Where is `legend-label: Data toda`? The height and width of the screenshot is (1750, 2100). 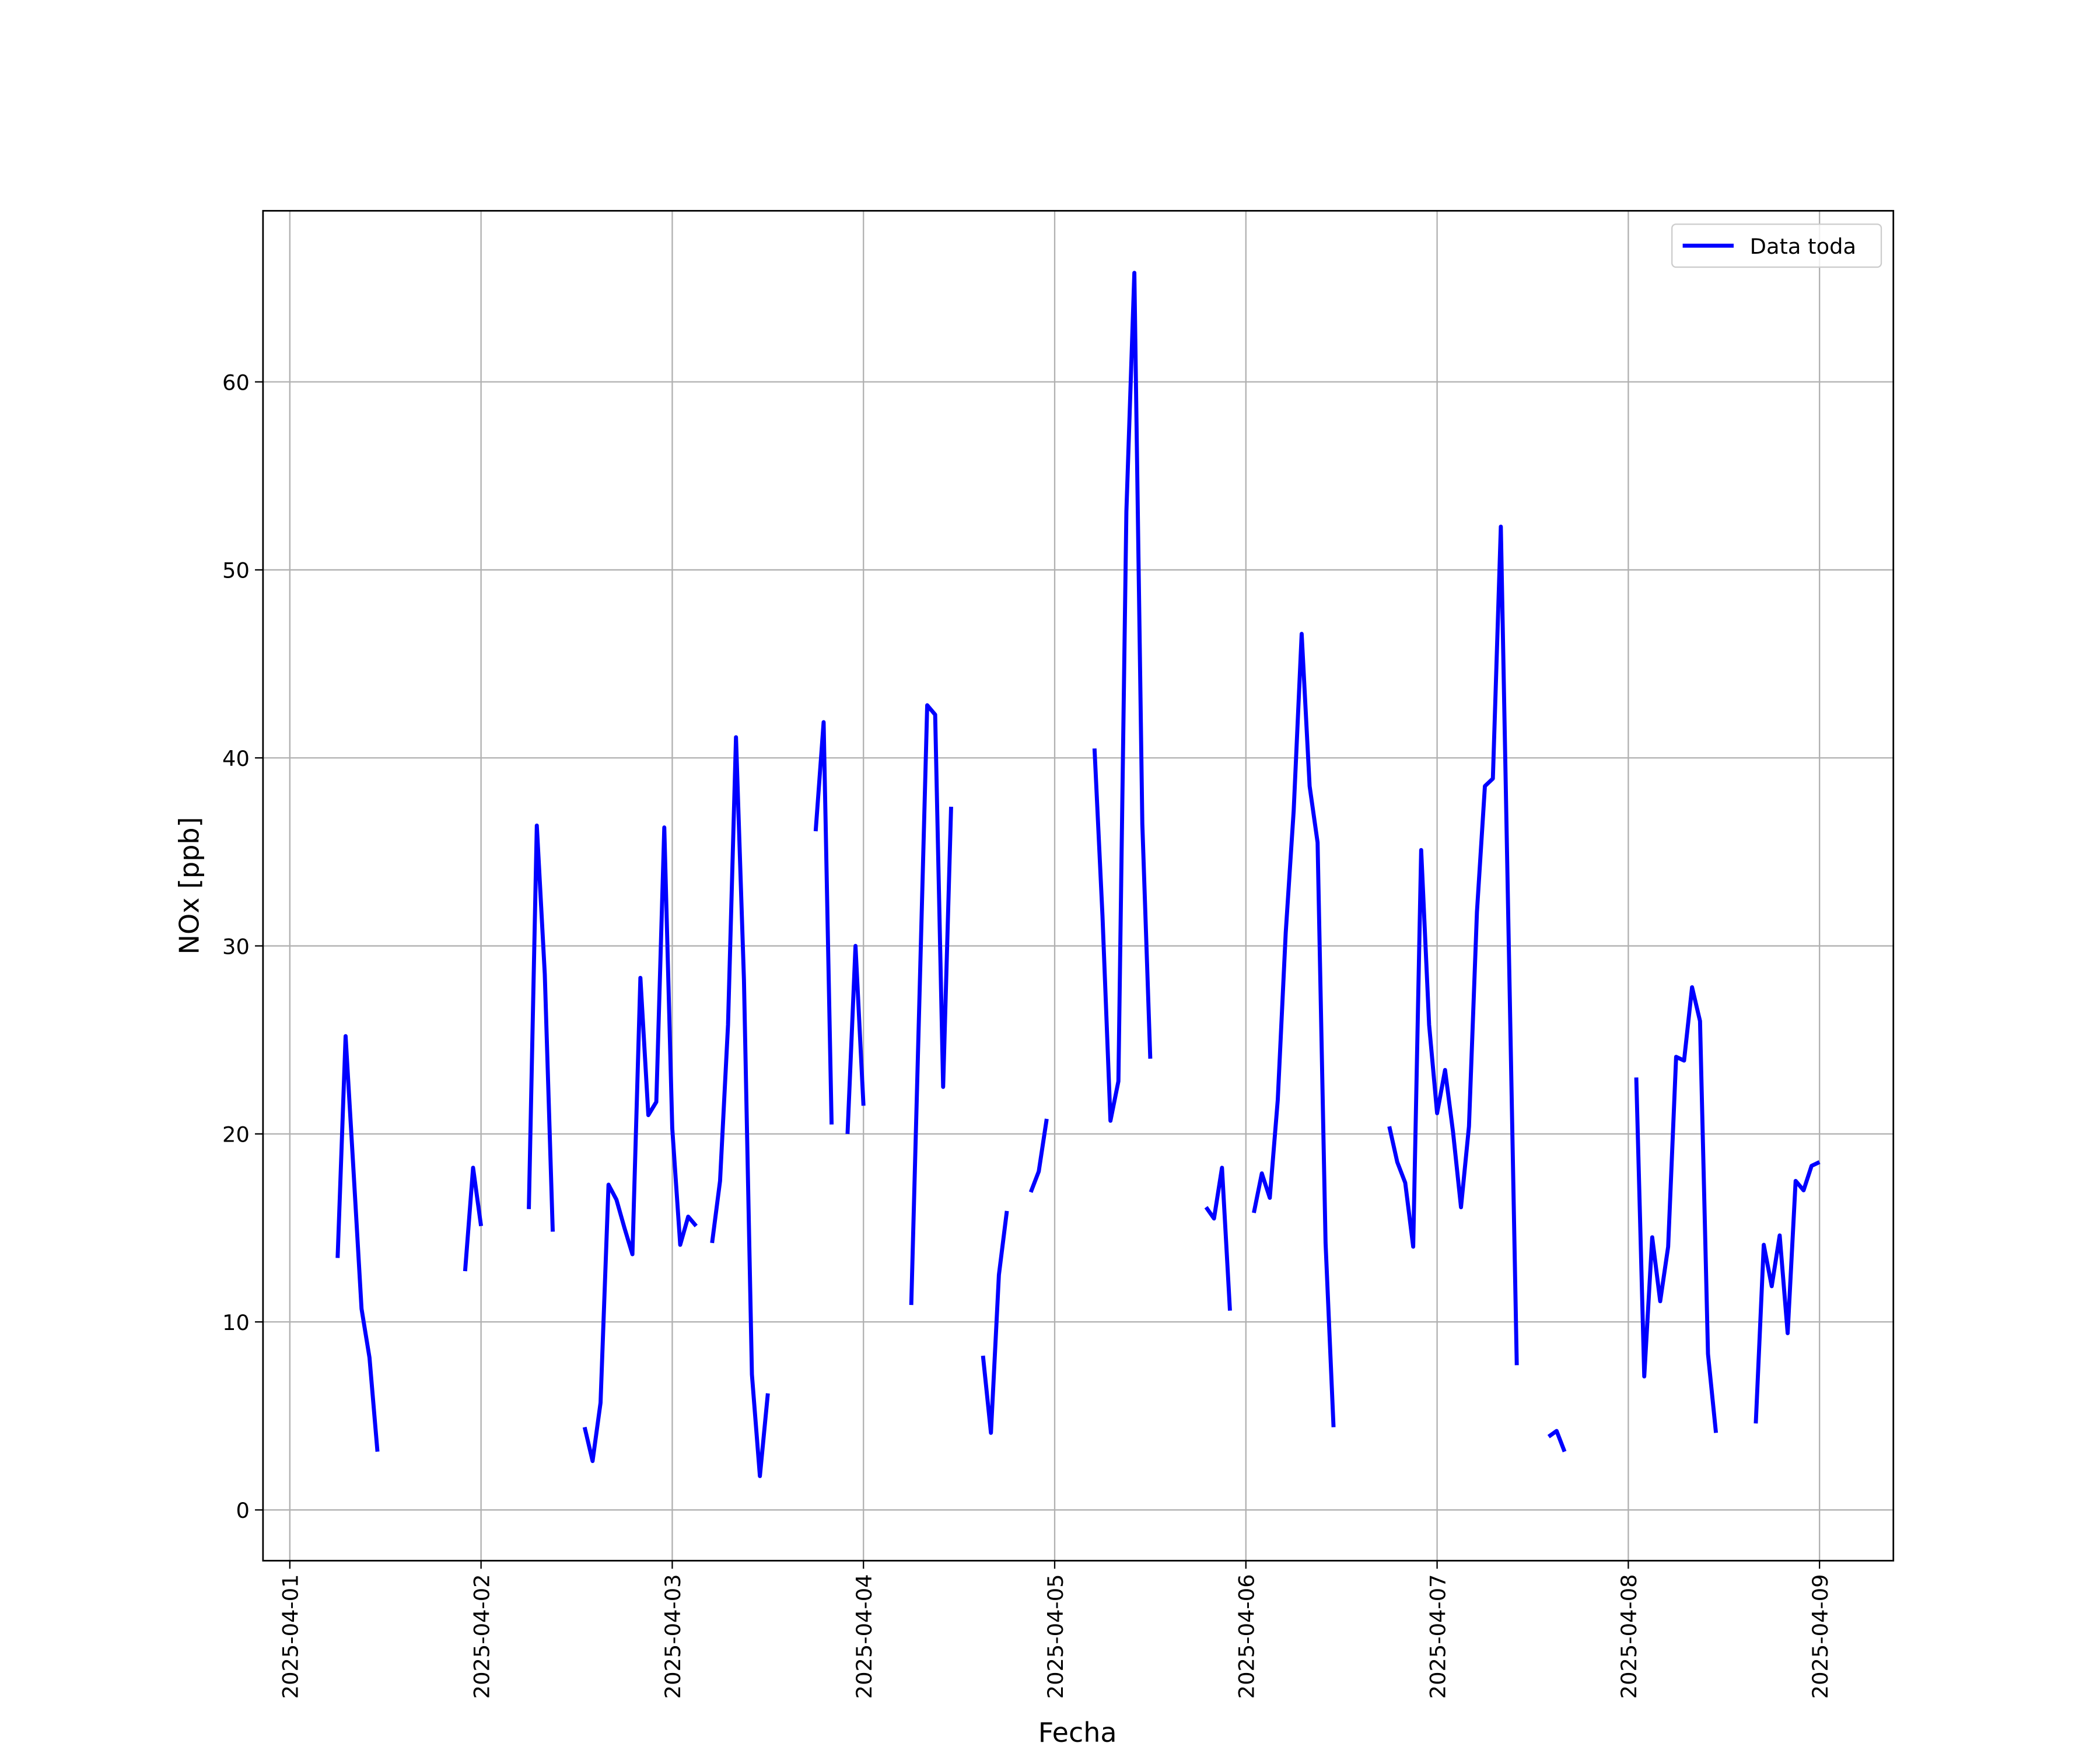
legend-label: Data toda is located at coordinates (1803, 246).